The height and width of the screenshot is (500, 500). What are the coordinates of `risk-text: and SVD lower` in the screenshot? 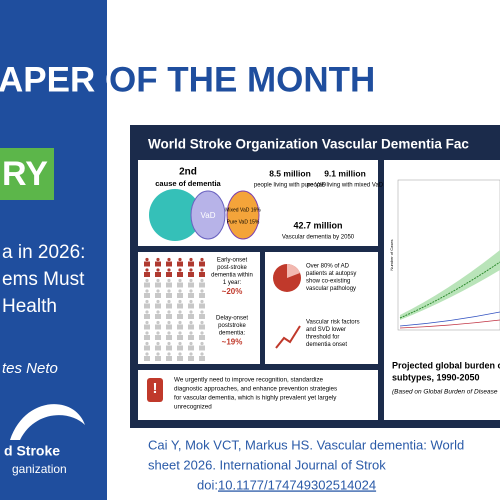 It's located at (326, 330).